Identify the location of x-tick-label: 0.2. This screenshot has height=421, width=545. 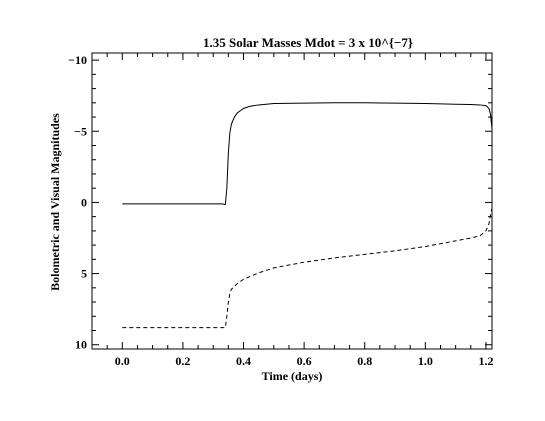
(182, 361).